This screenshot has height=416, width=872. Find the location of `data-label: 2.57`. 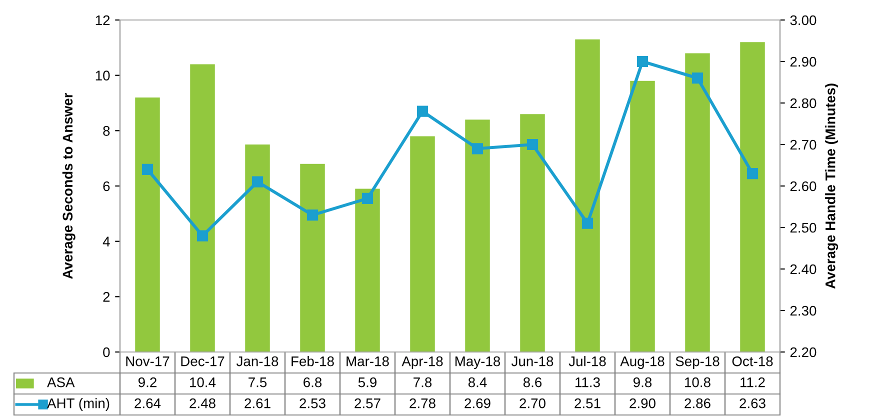

data-label: 2.57 is located at coordinates (367, 403).